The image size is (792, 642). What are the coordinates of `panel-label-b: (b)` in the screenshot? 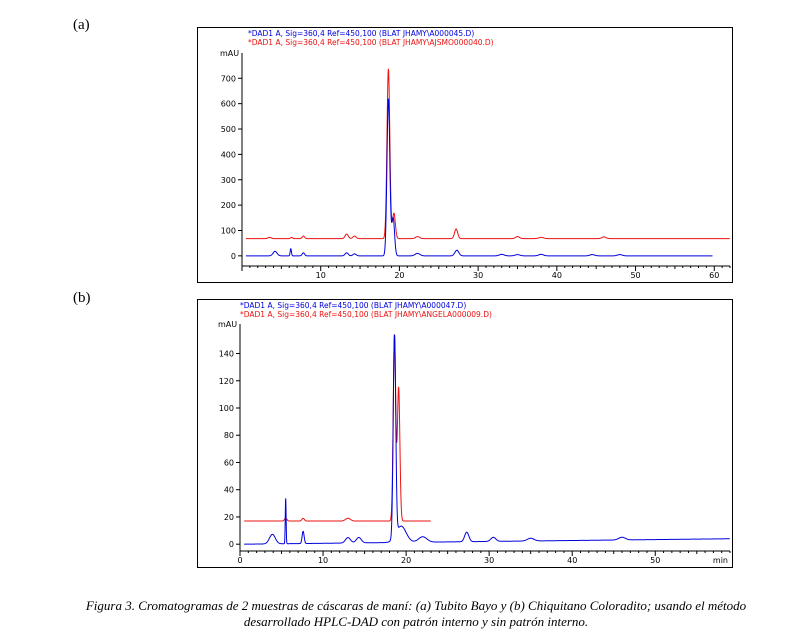 It's located at (82, 298).